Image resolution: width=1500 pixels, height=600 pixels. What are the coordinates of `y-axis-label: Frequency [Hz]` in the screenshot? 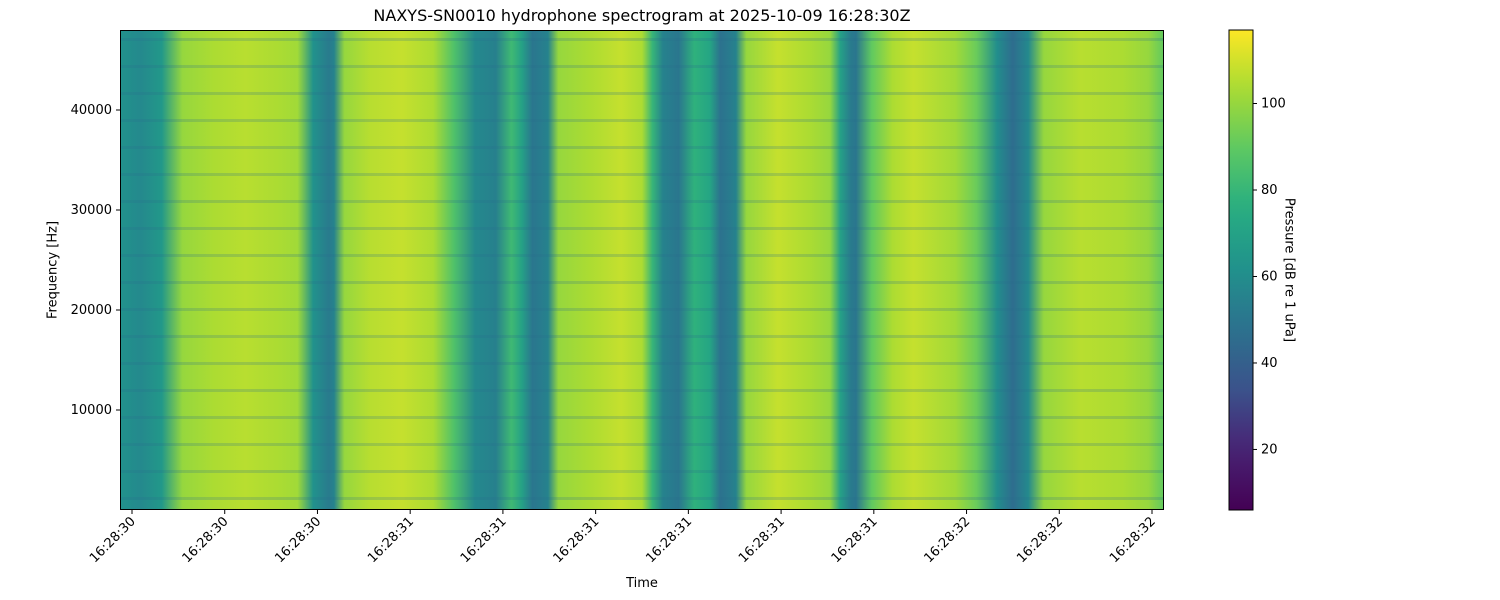 It's located at (53, 270).